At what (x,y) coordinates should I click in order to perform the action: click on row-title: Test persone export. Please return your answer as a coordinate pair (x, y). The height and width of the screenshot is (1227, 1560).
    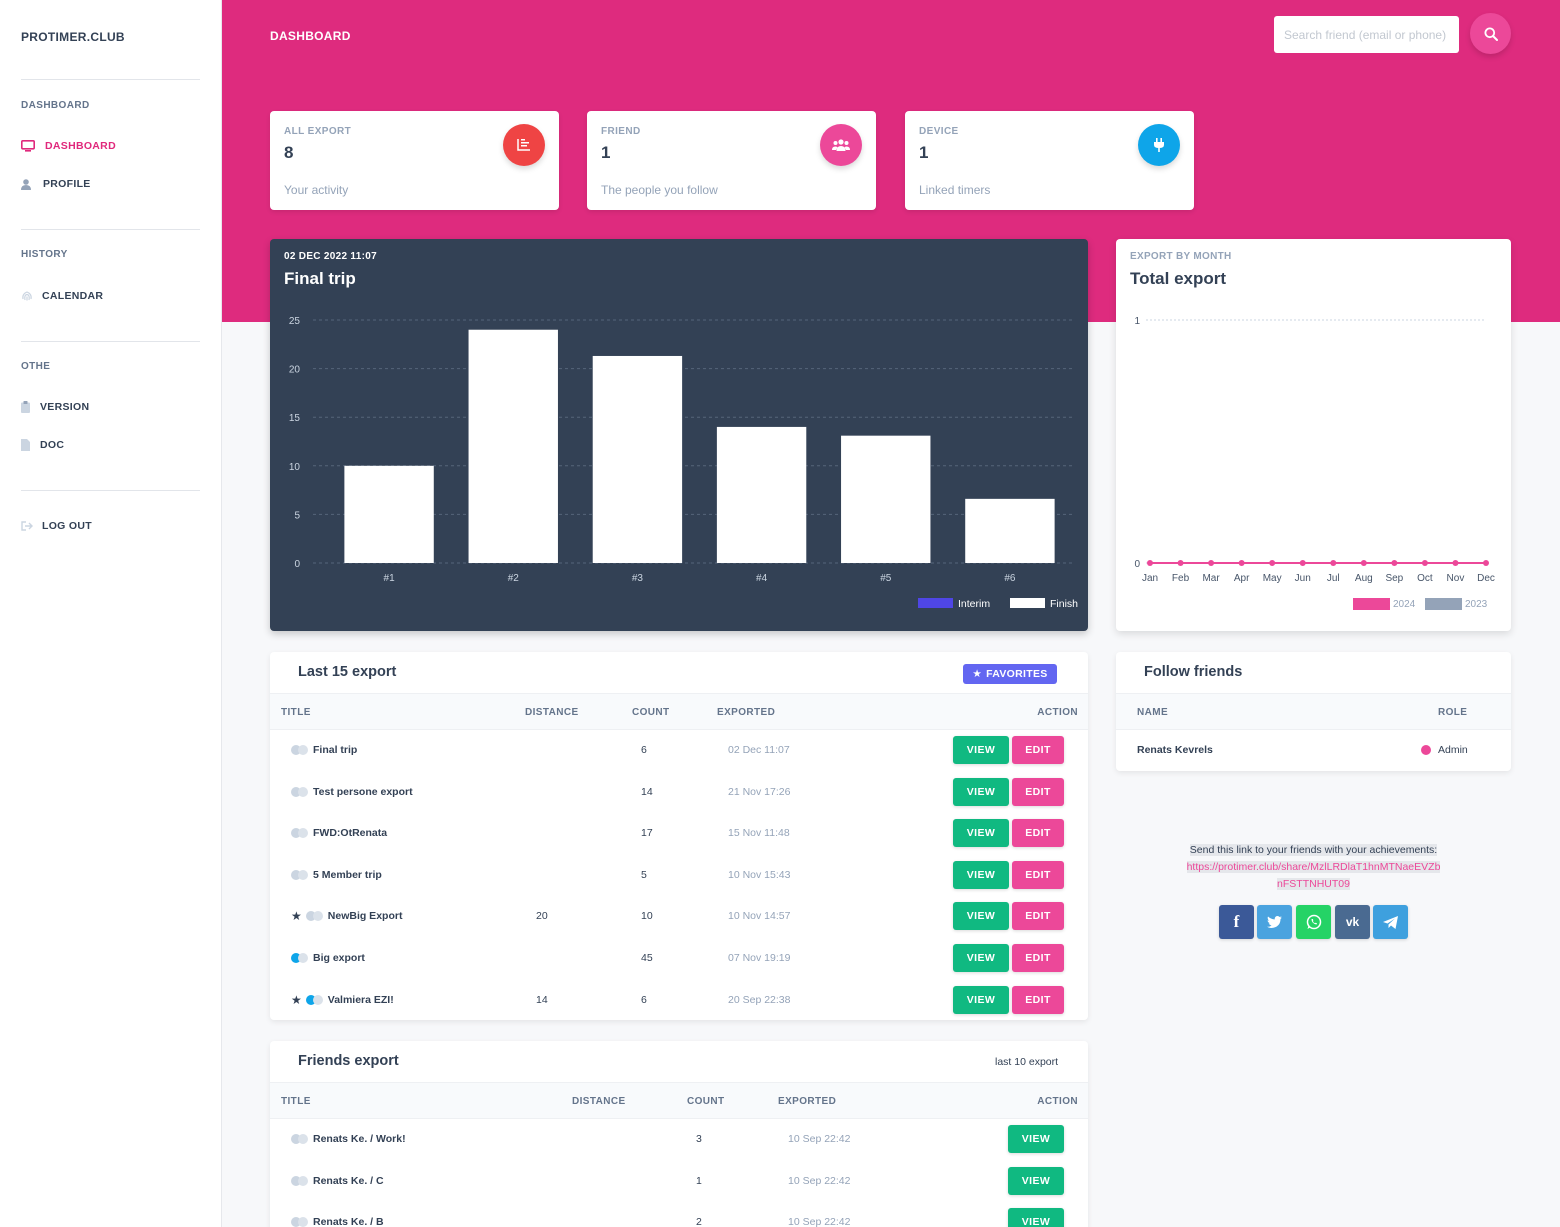
    Looking at the image, I should click on (363, 791).